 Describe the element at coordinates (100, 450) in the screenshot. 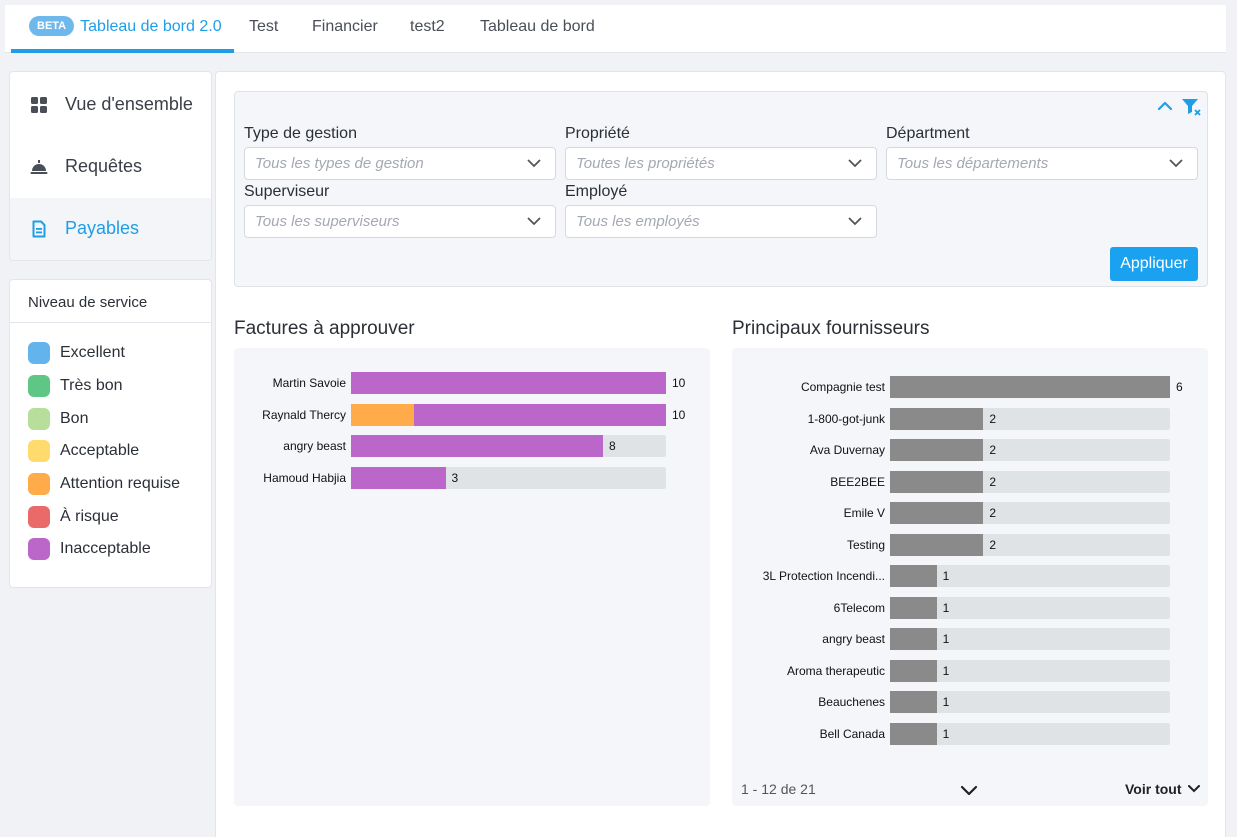

I see `legend-label: Acceptable` at that location.